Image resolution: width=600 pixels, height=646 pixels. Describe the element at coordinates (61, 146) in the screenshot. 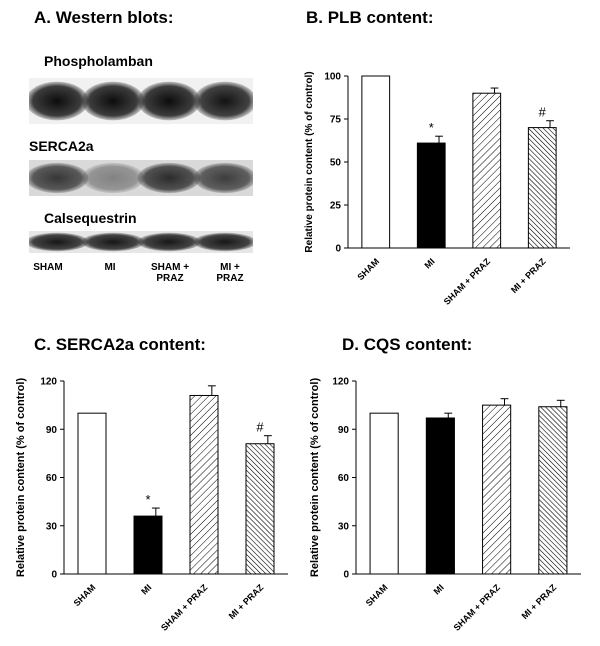

I see `blot-label-serca2a: SERCA2a` at that location.